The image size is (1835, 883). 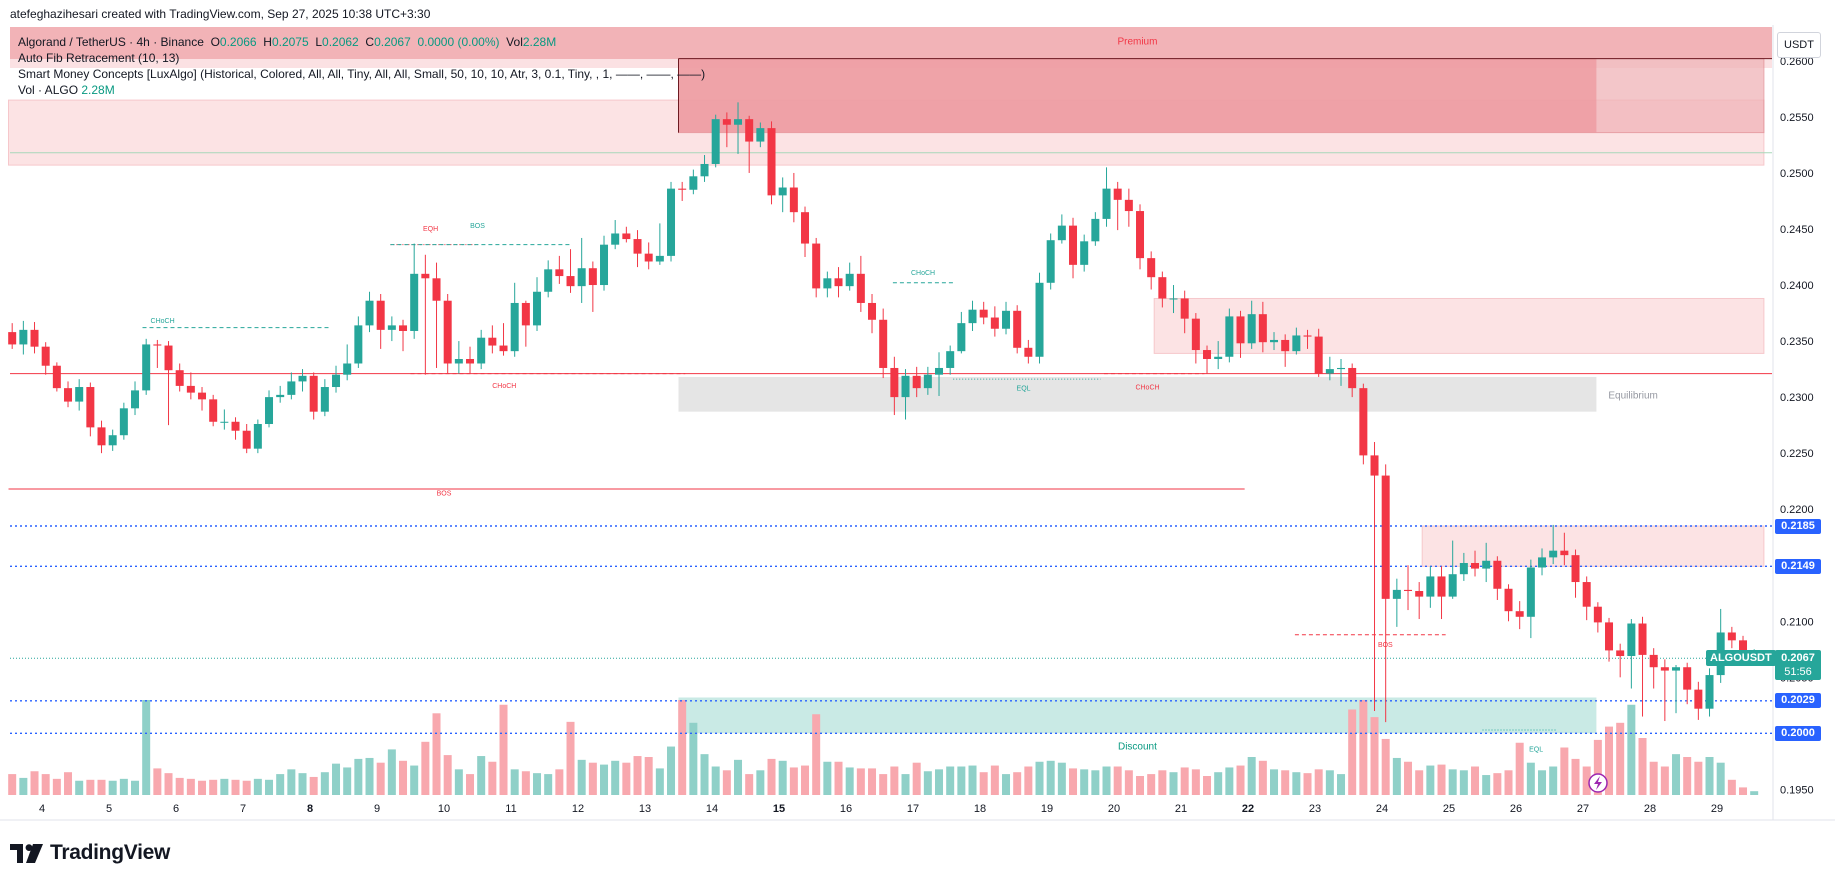 I want to click on time-tick-label: 7, so click(x=243, y=809).